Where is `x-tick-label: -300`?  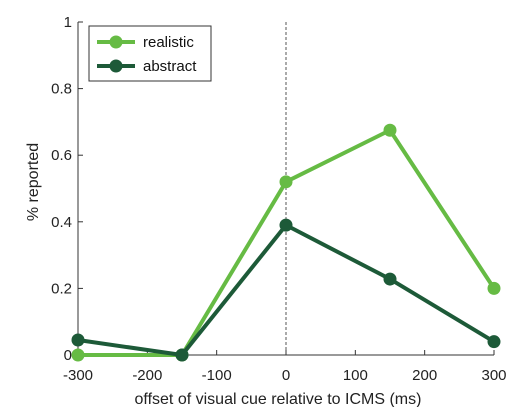
x-tick-label: -300 is located at coordinates (78, 375).